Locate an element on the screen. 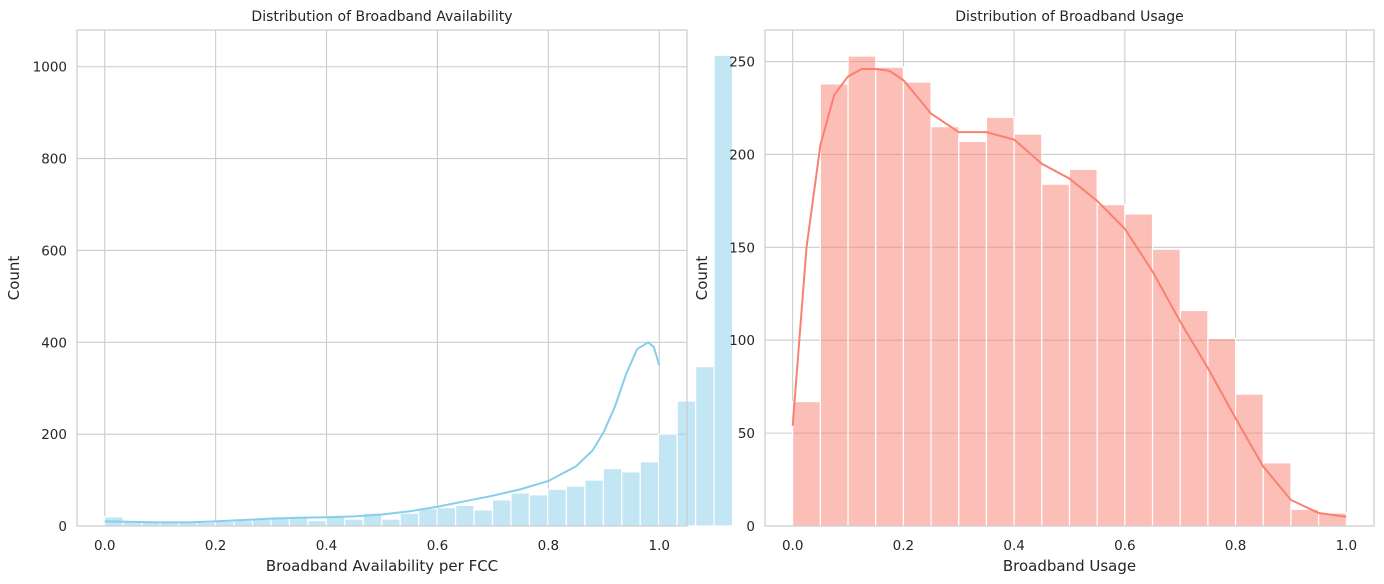 Image resolution: width=1384 pixels, height=584 pixels. availability-x-tick-label: 0.8 is located at coordinates (548, 546).